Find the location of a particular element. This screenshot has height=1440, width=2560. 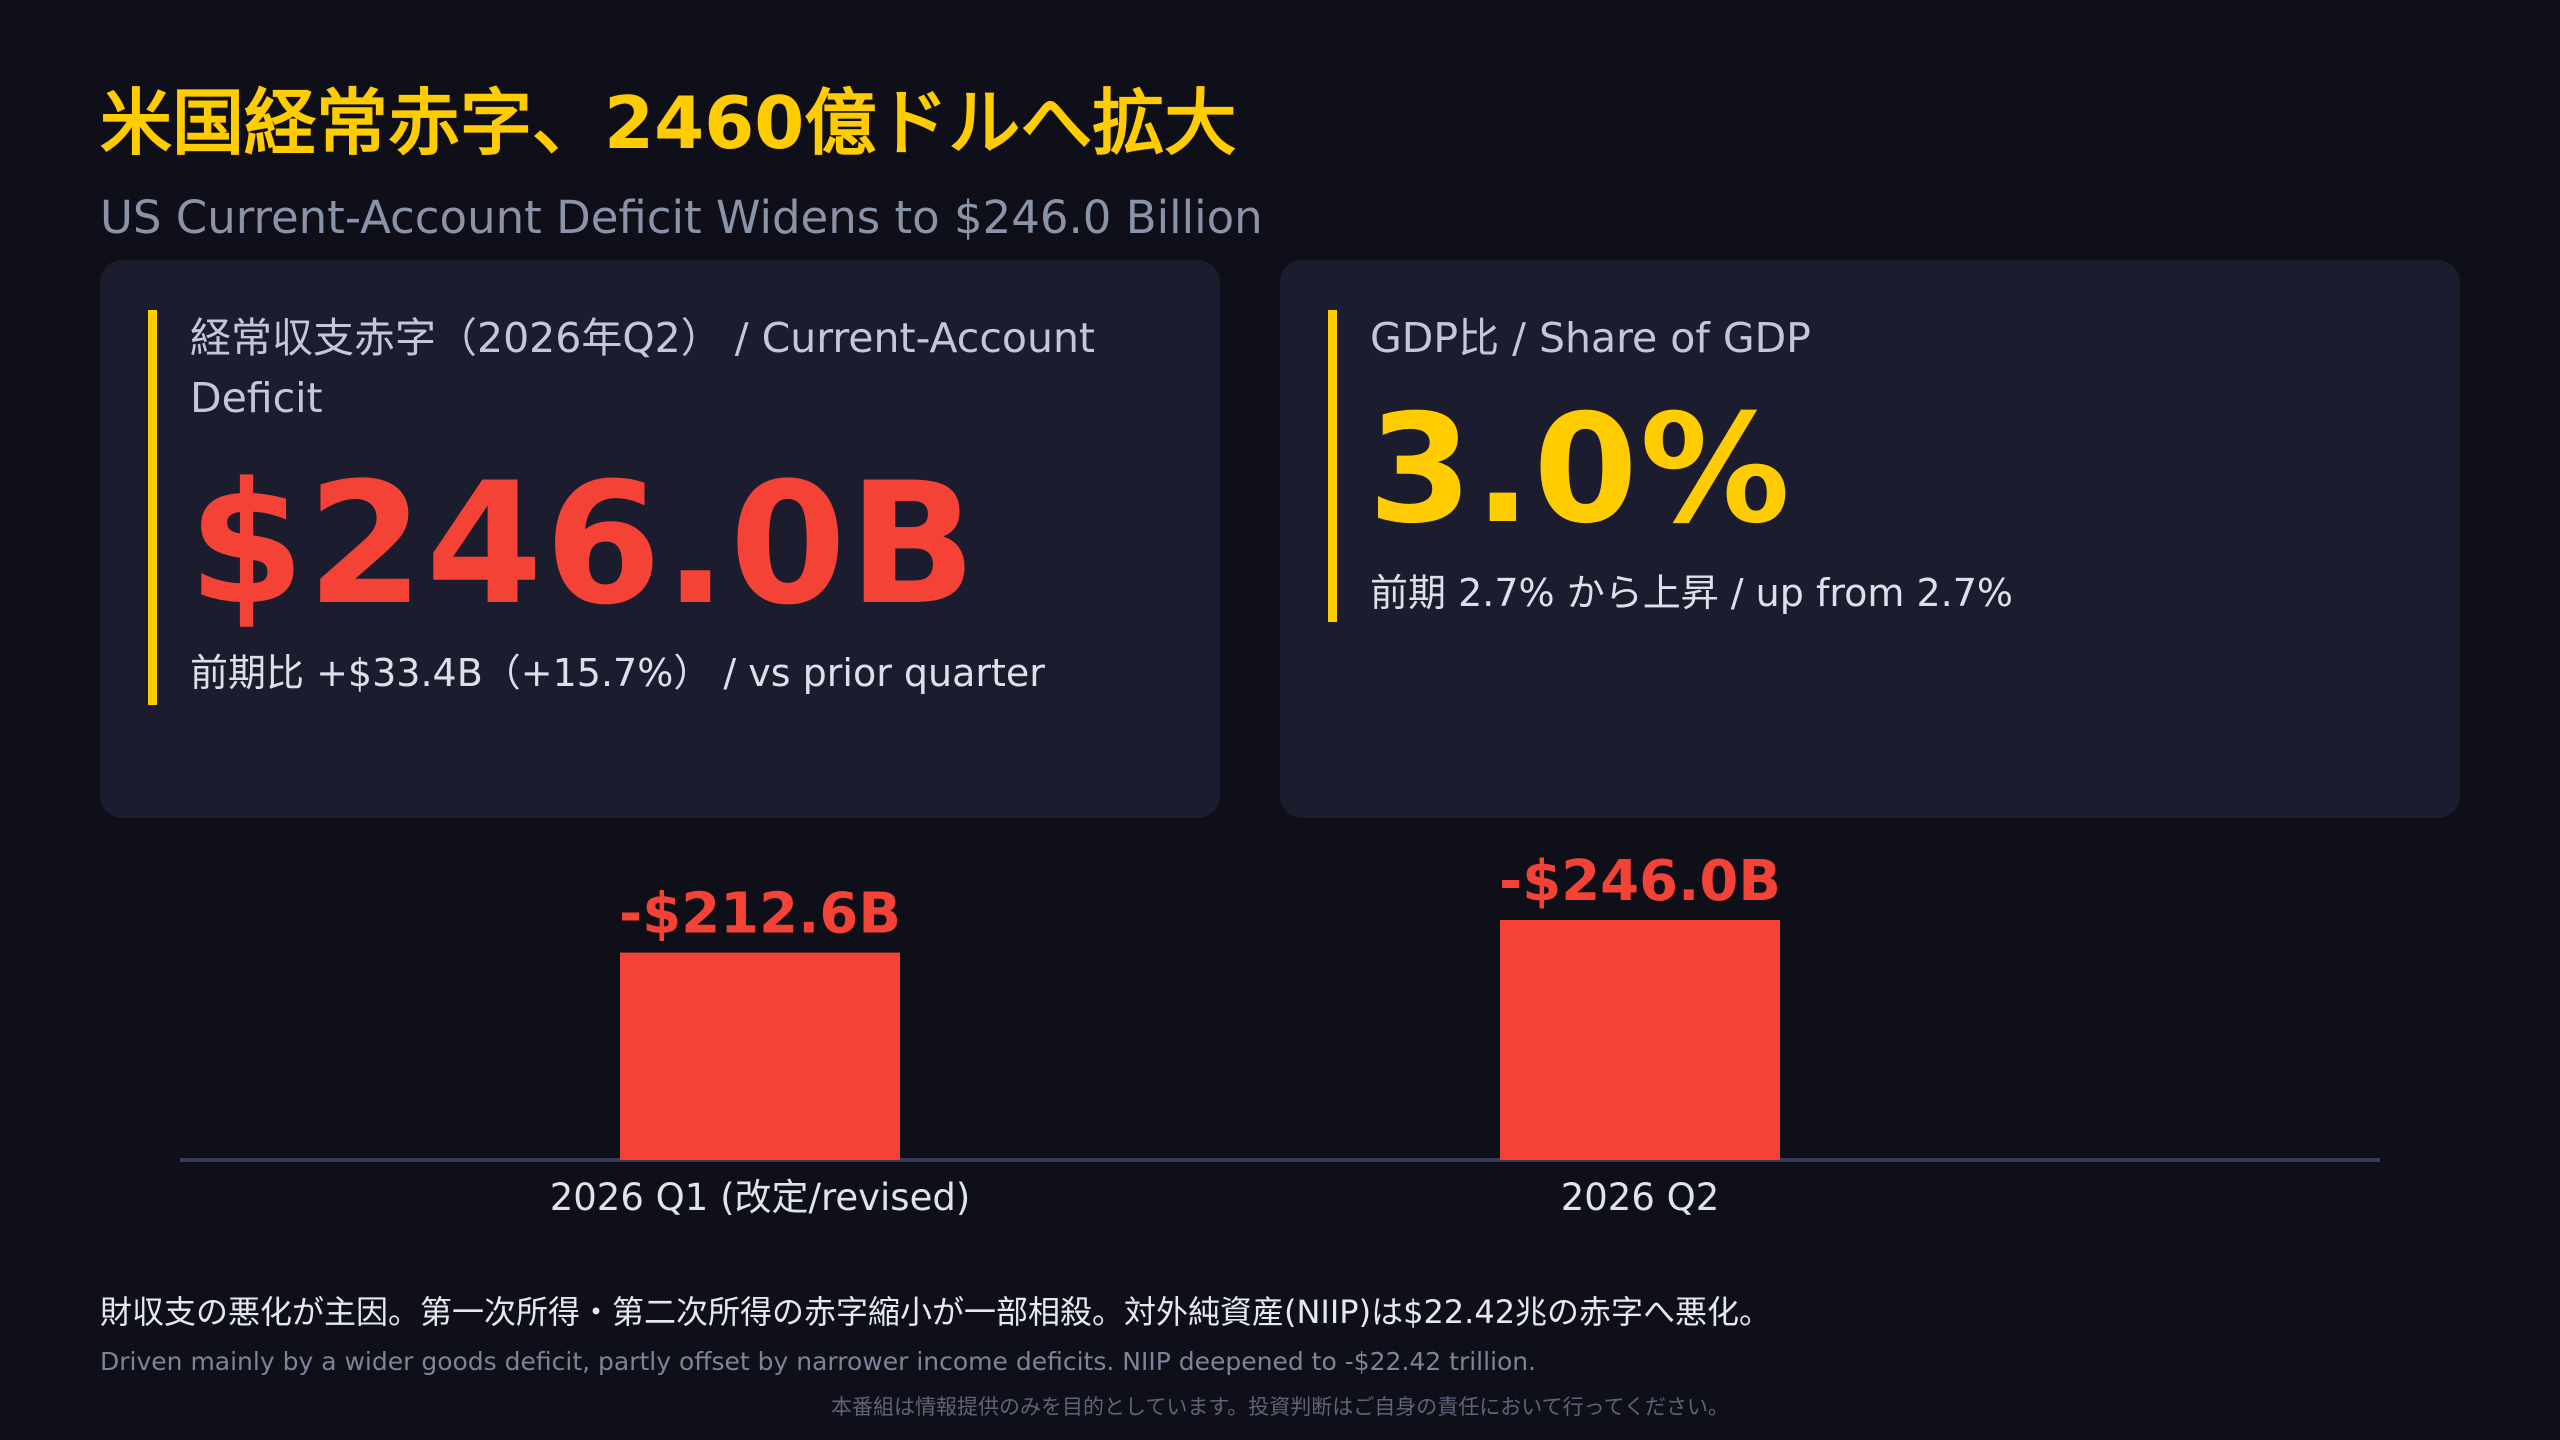

chart-category-label: 2026 Q2 is located at coordinates (1640, 1197).